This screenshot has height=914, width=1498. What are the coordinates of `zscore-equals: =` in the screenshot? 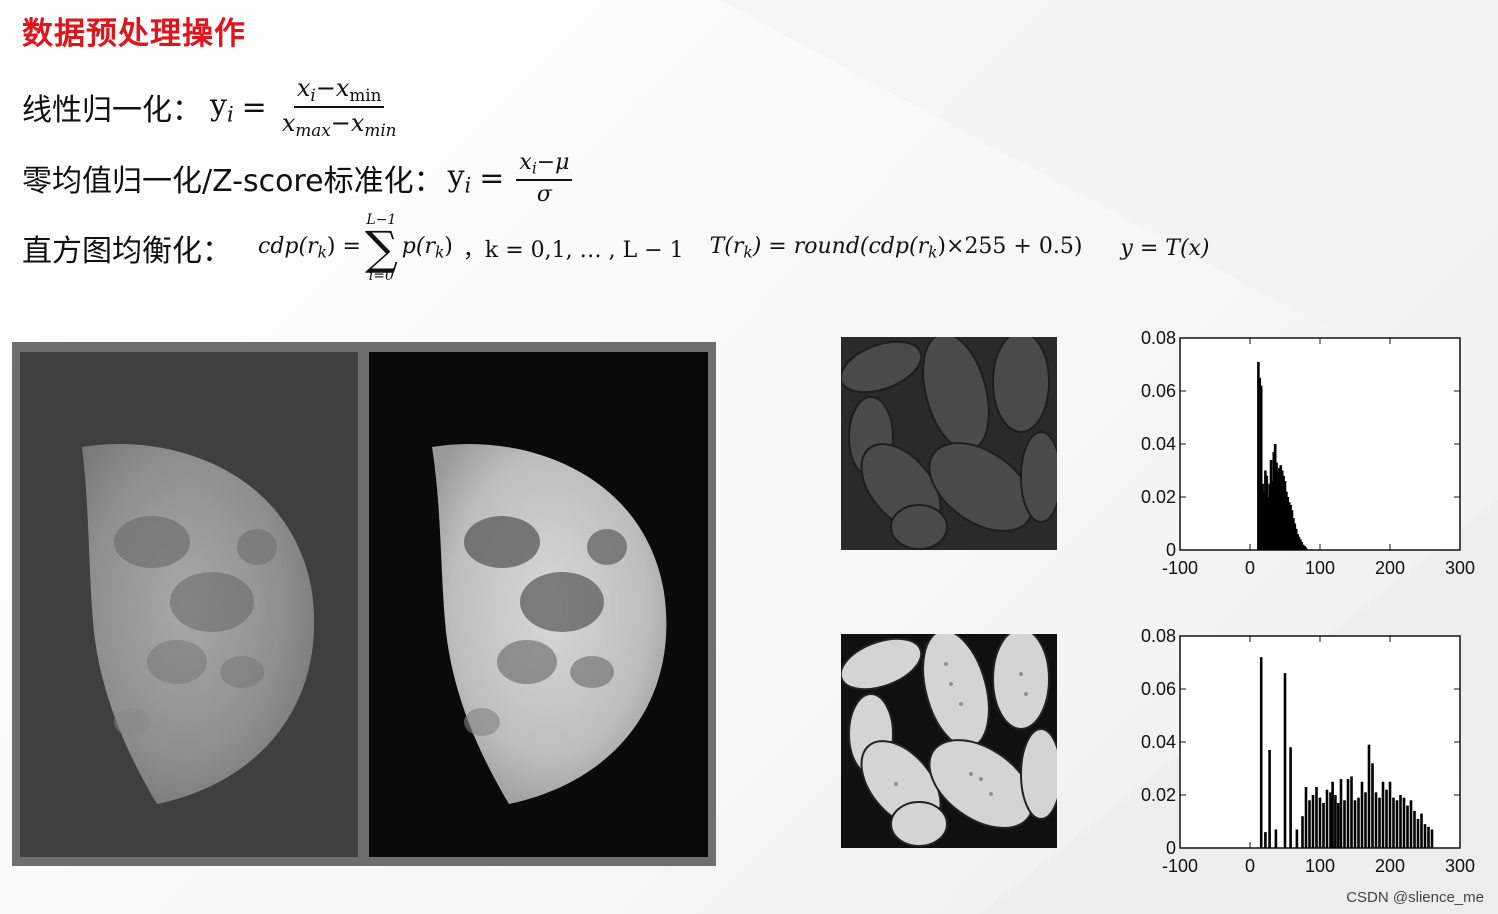 It's located at (492, 178).